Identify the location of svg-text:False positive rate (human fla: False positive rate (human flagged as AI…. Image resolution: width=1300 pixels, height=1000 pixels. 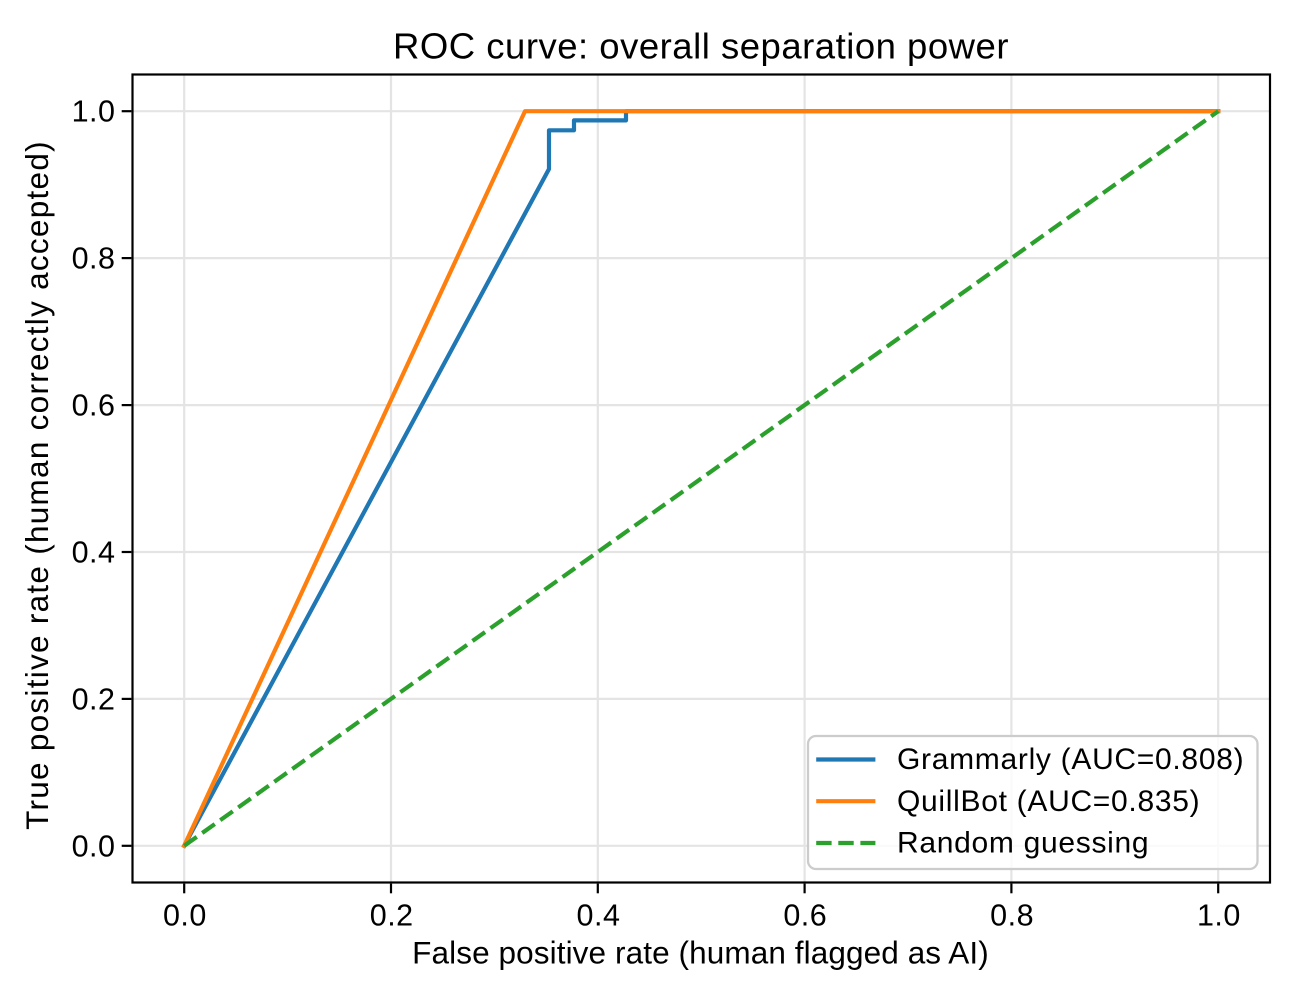
(700, 953).